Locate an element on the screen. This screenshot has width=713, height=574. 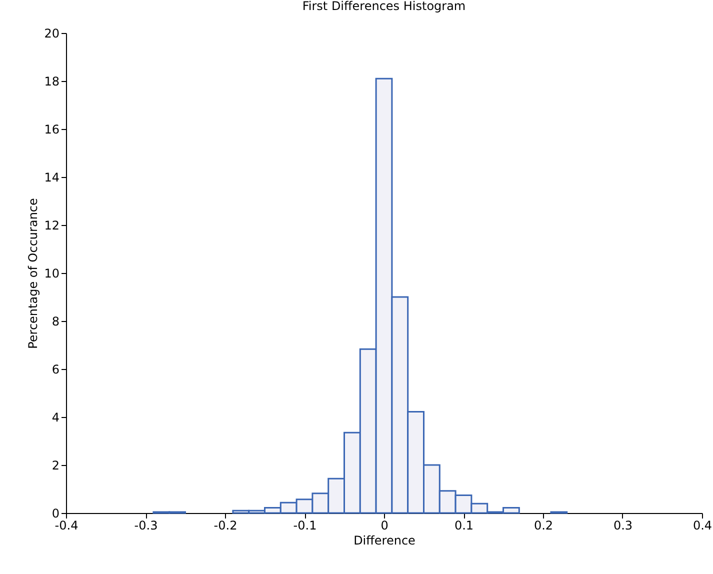
y-tick-label: 14 is located at coordinates (52, 177).